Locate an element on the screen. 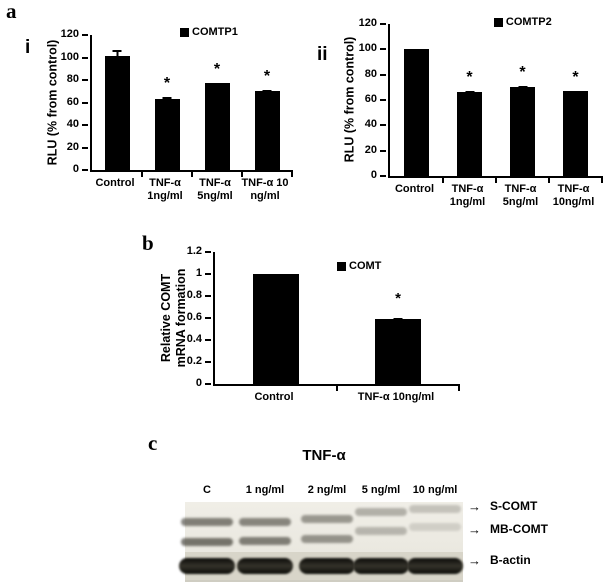 Image resolution: width=605 pixels, height=585 pixels. band-label: S-COMT is located at coordinates (514, 506).